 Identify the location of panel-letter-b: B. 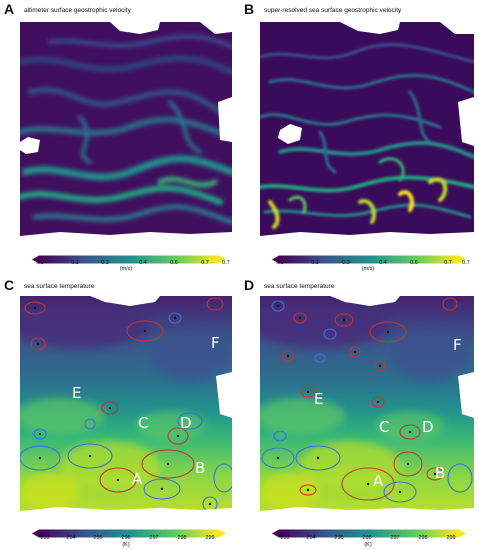
(249, 9).